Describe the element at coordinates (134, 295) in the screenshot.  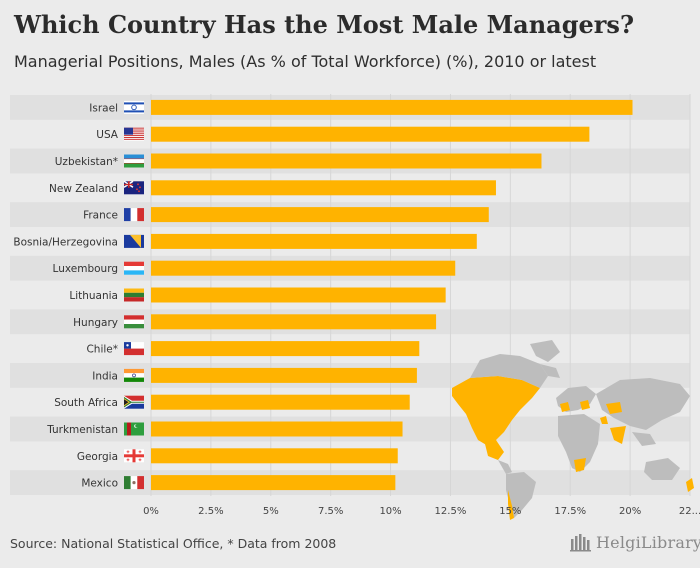
I see `flag-lithuania-icon` at that location.